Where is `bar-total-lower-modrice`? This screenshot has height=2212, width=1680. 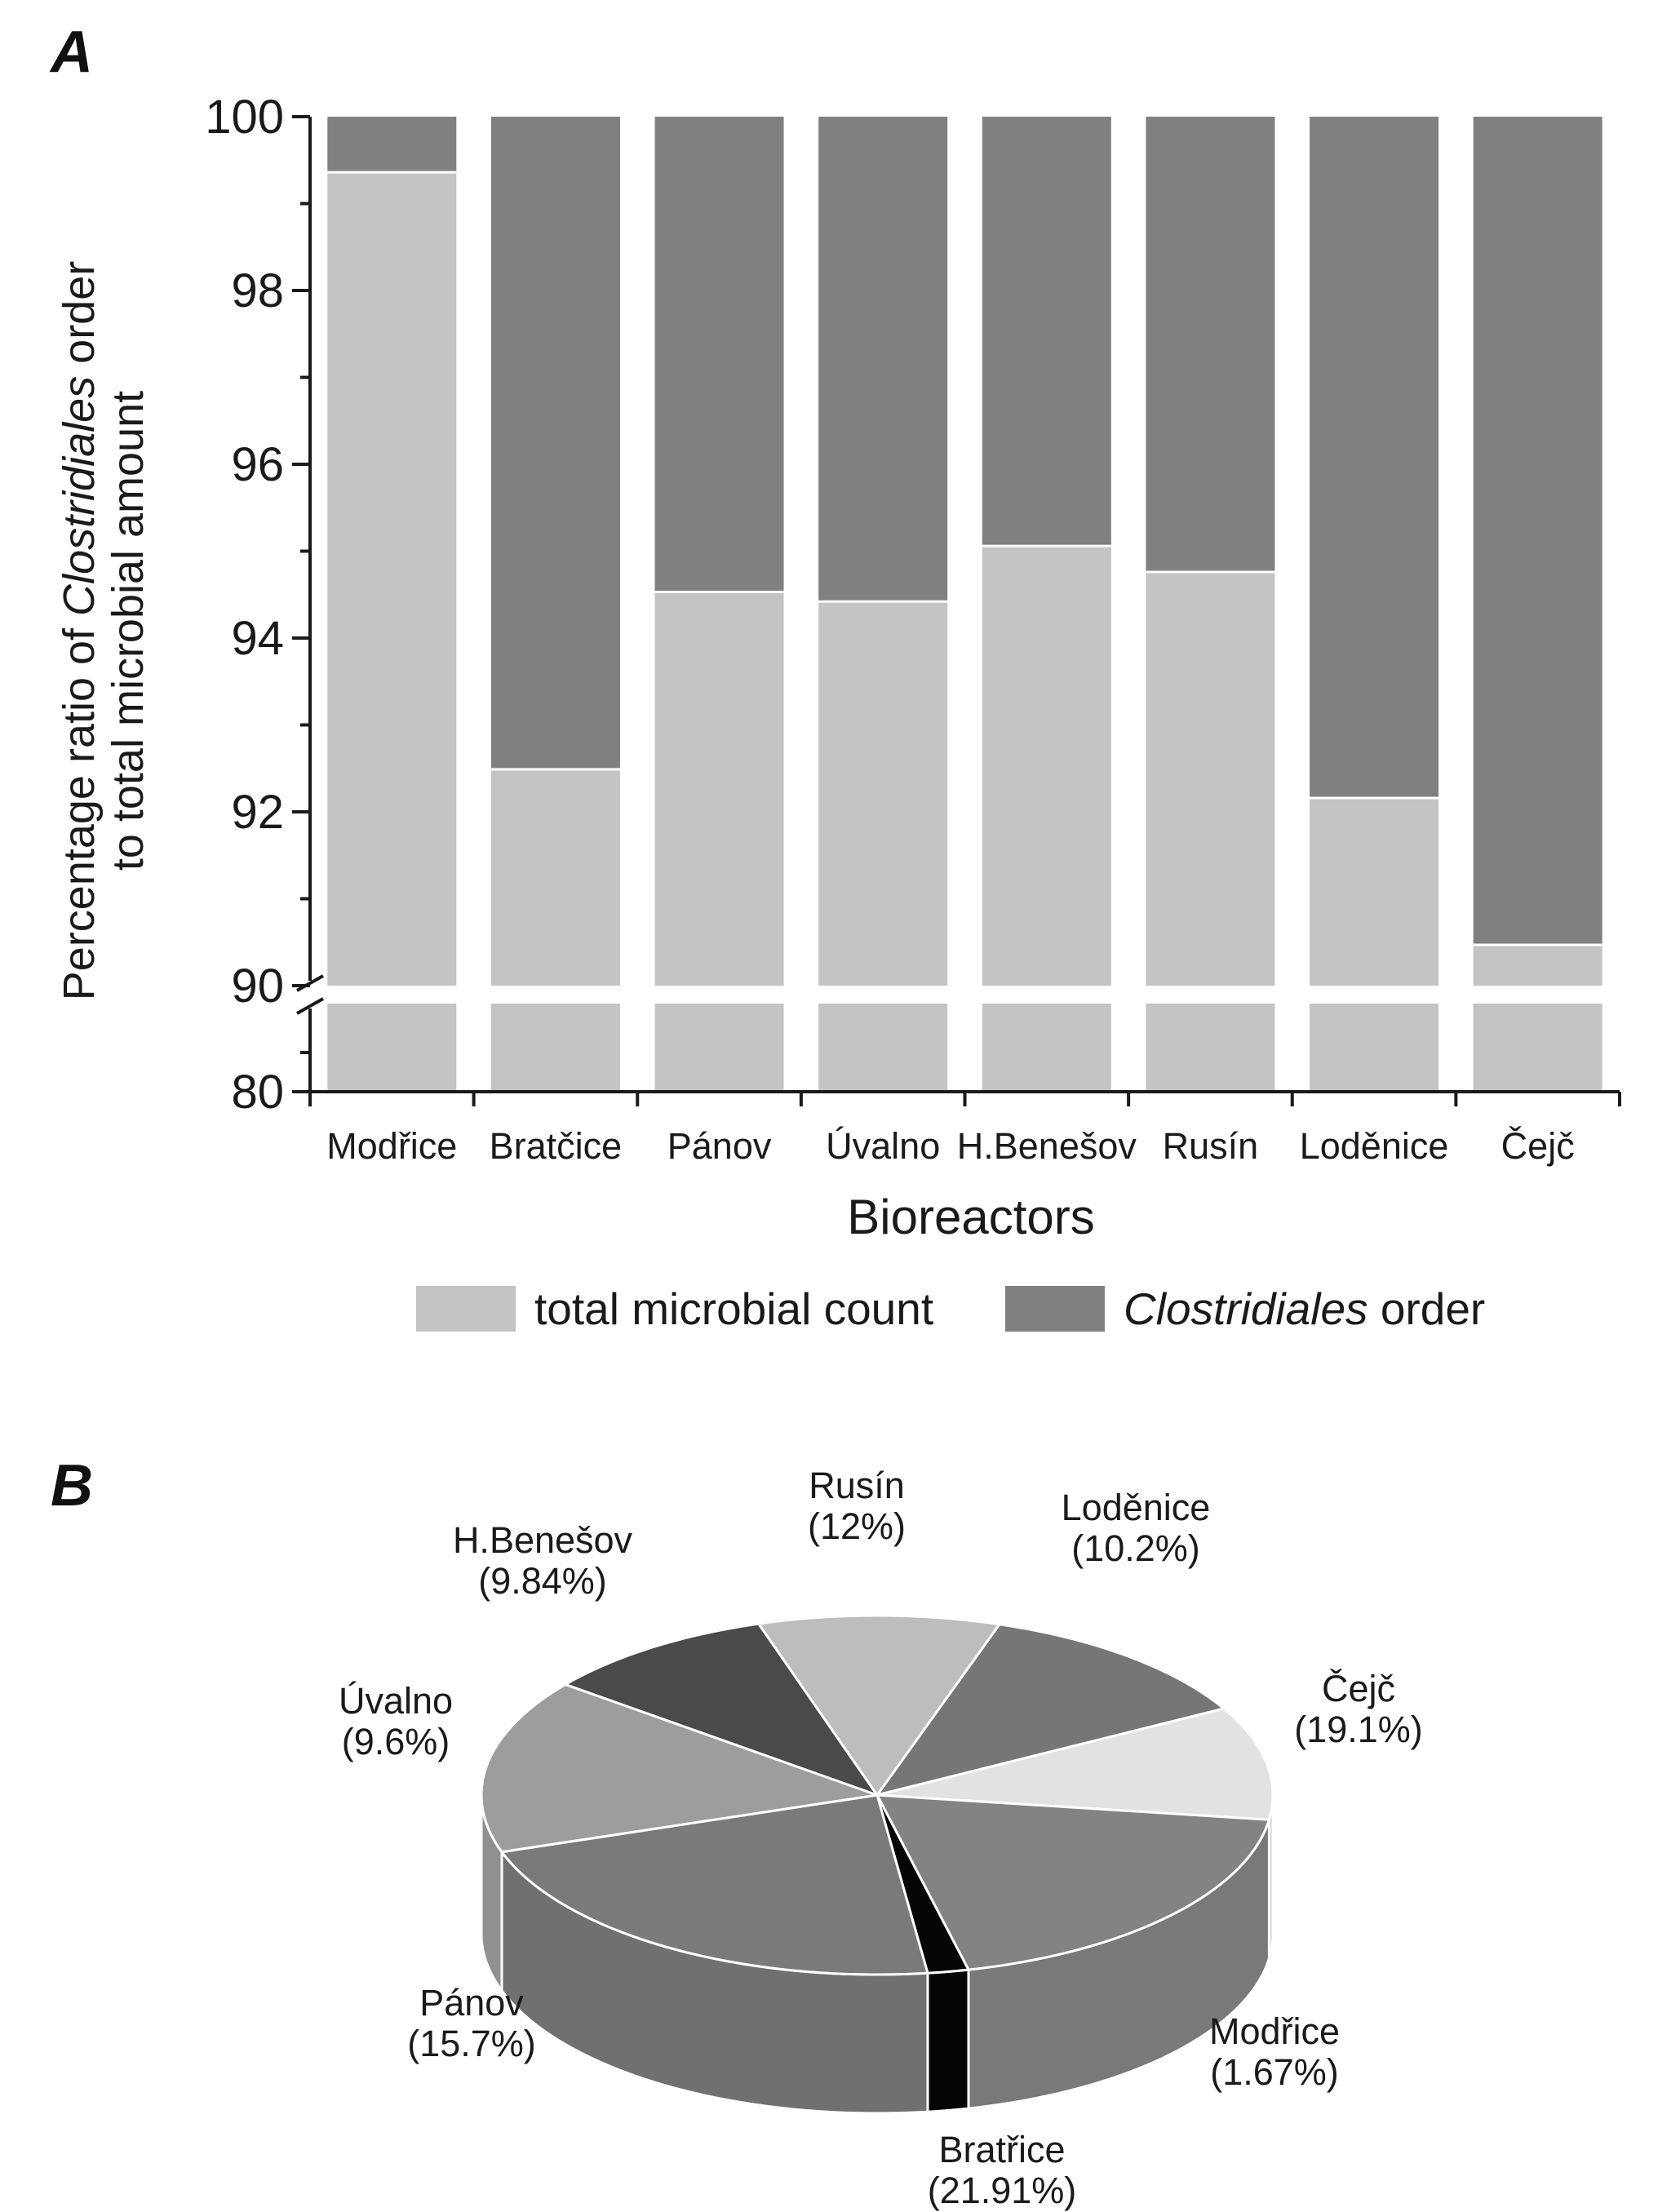 bar-total-lower-modrice is located at coordinates (392, 1048).